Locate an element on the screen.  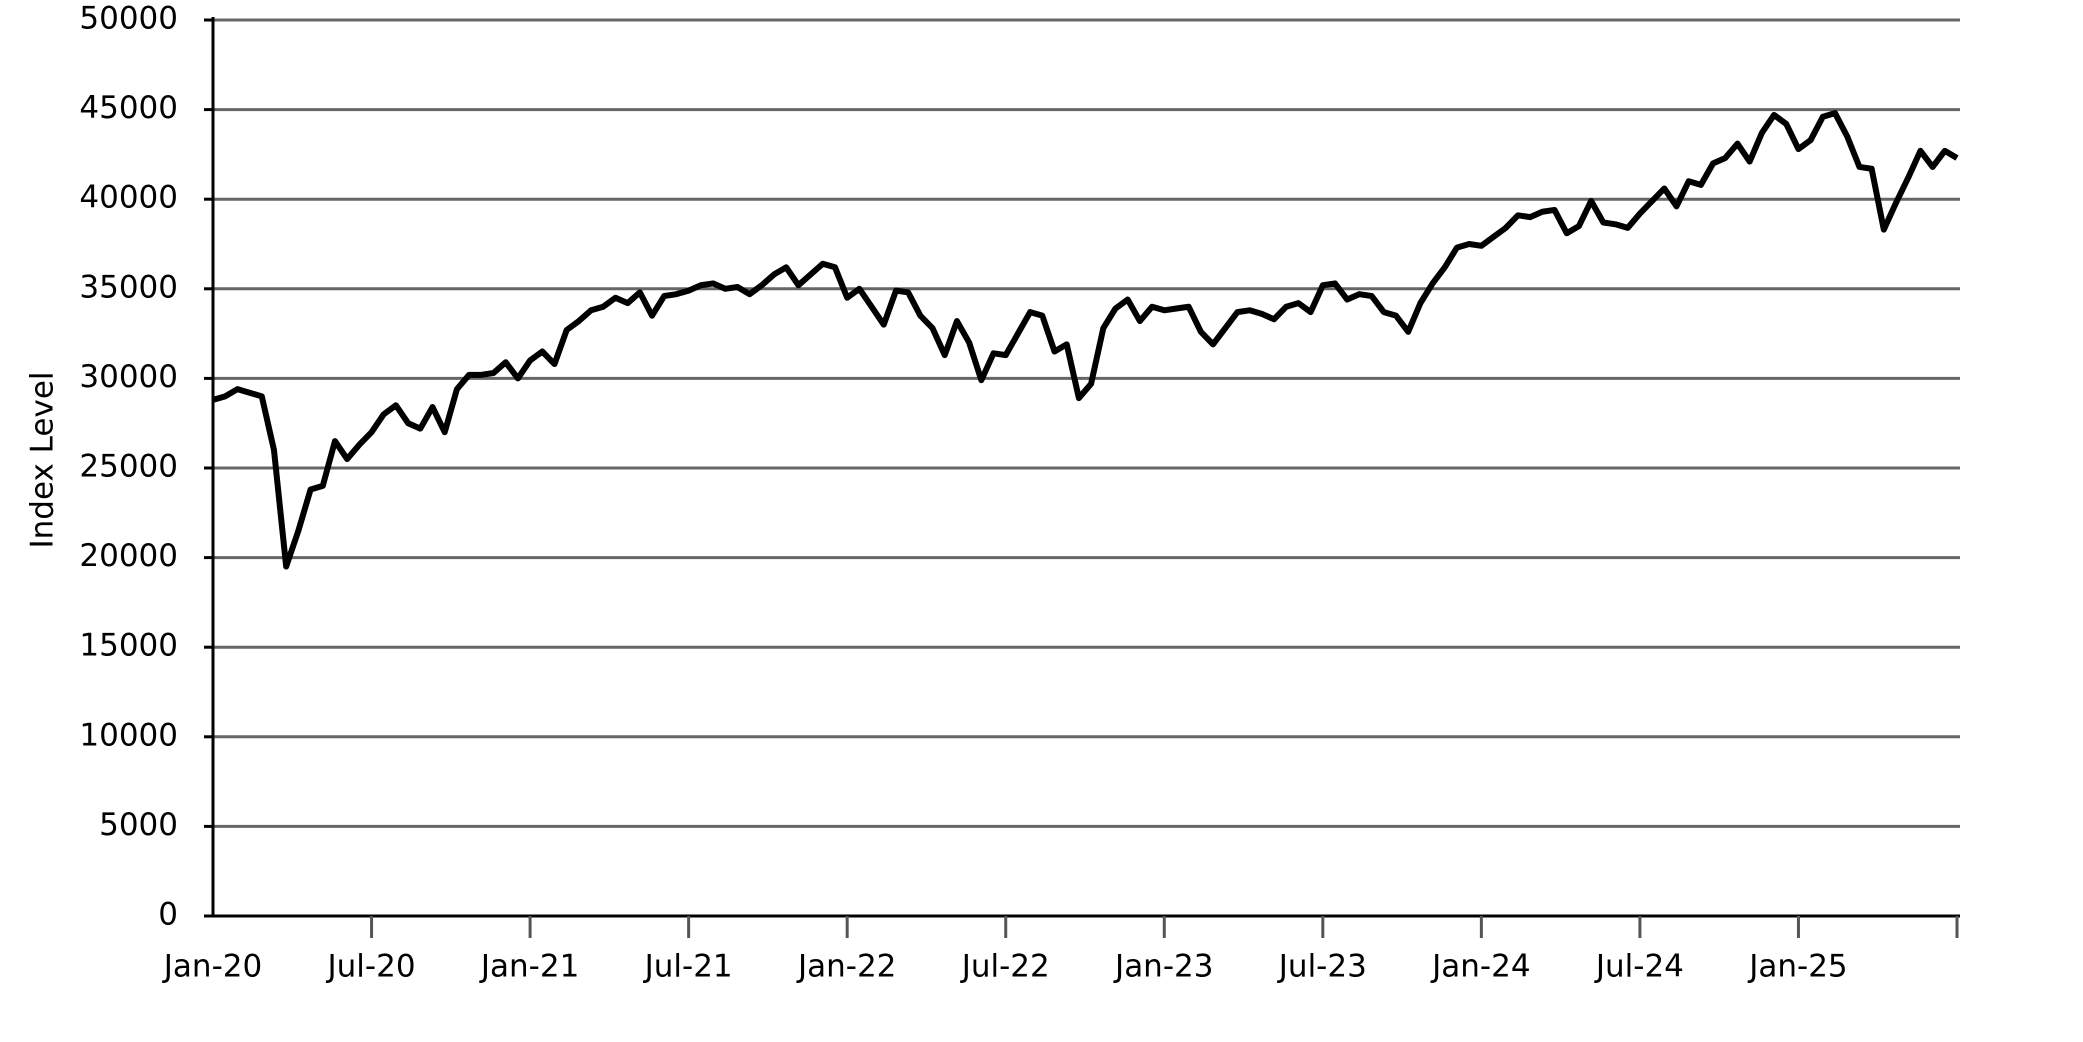
x-tick-label: Jan-24 is located at coordinates (1480, 967).